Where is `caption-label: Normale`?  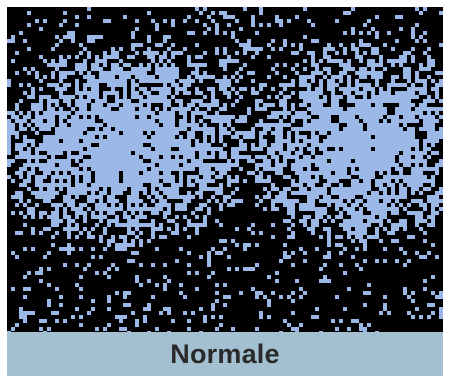 caption-label: Normale is located at coordinates (225, 353).